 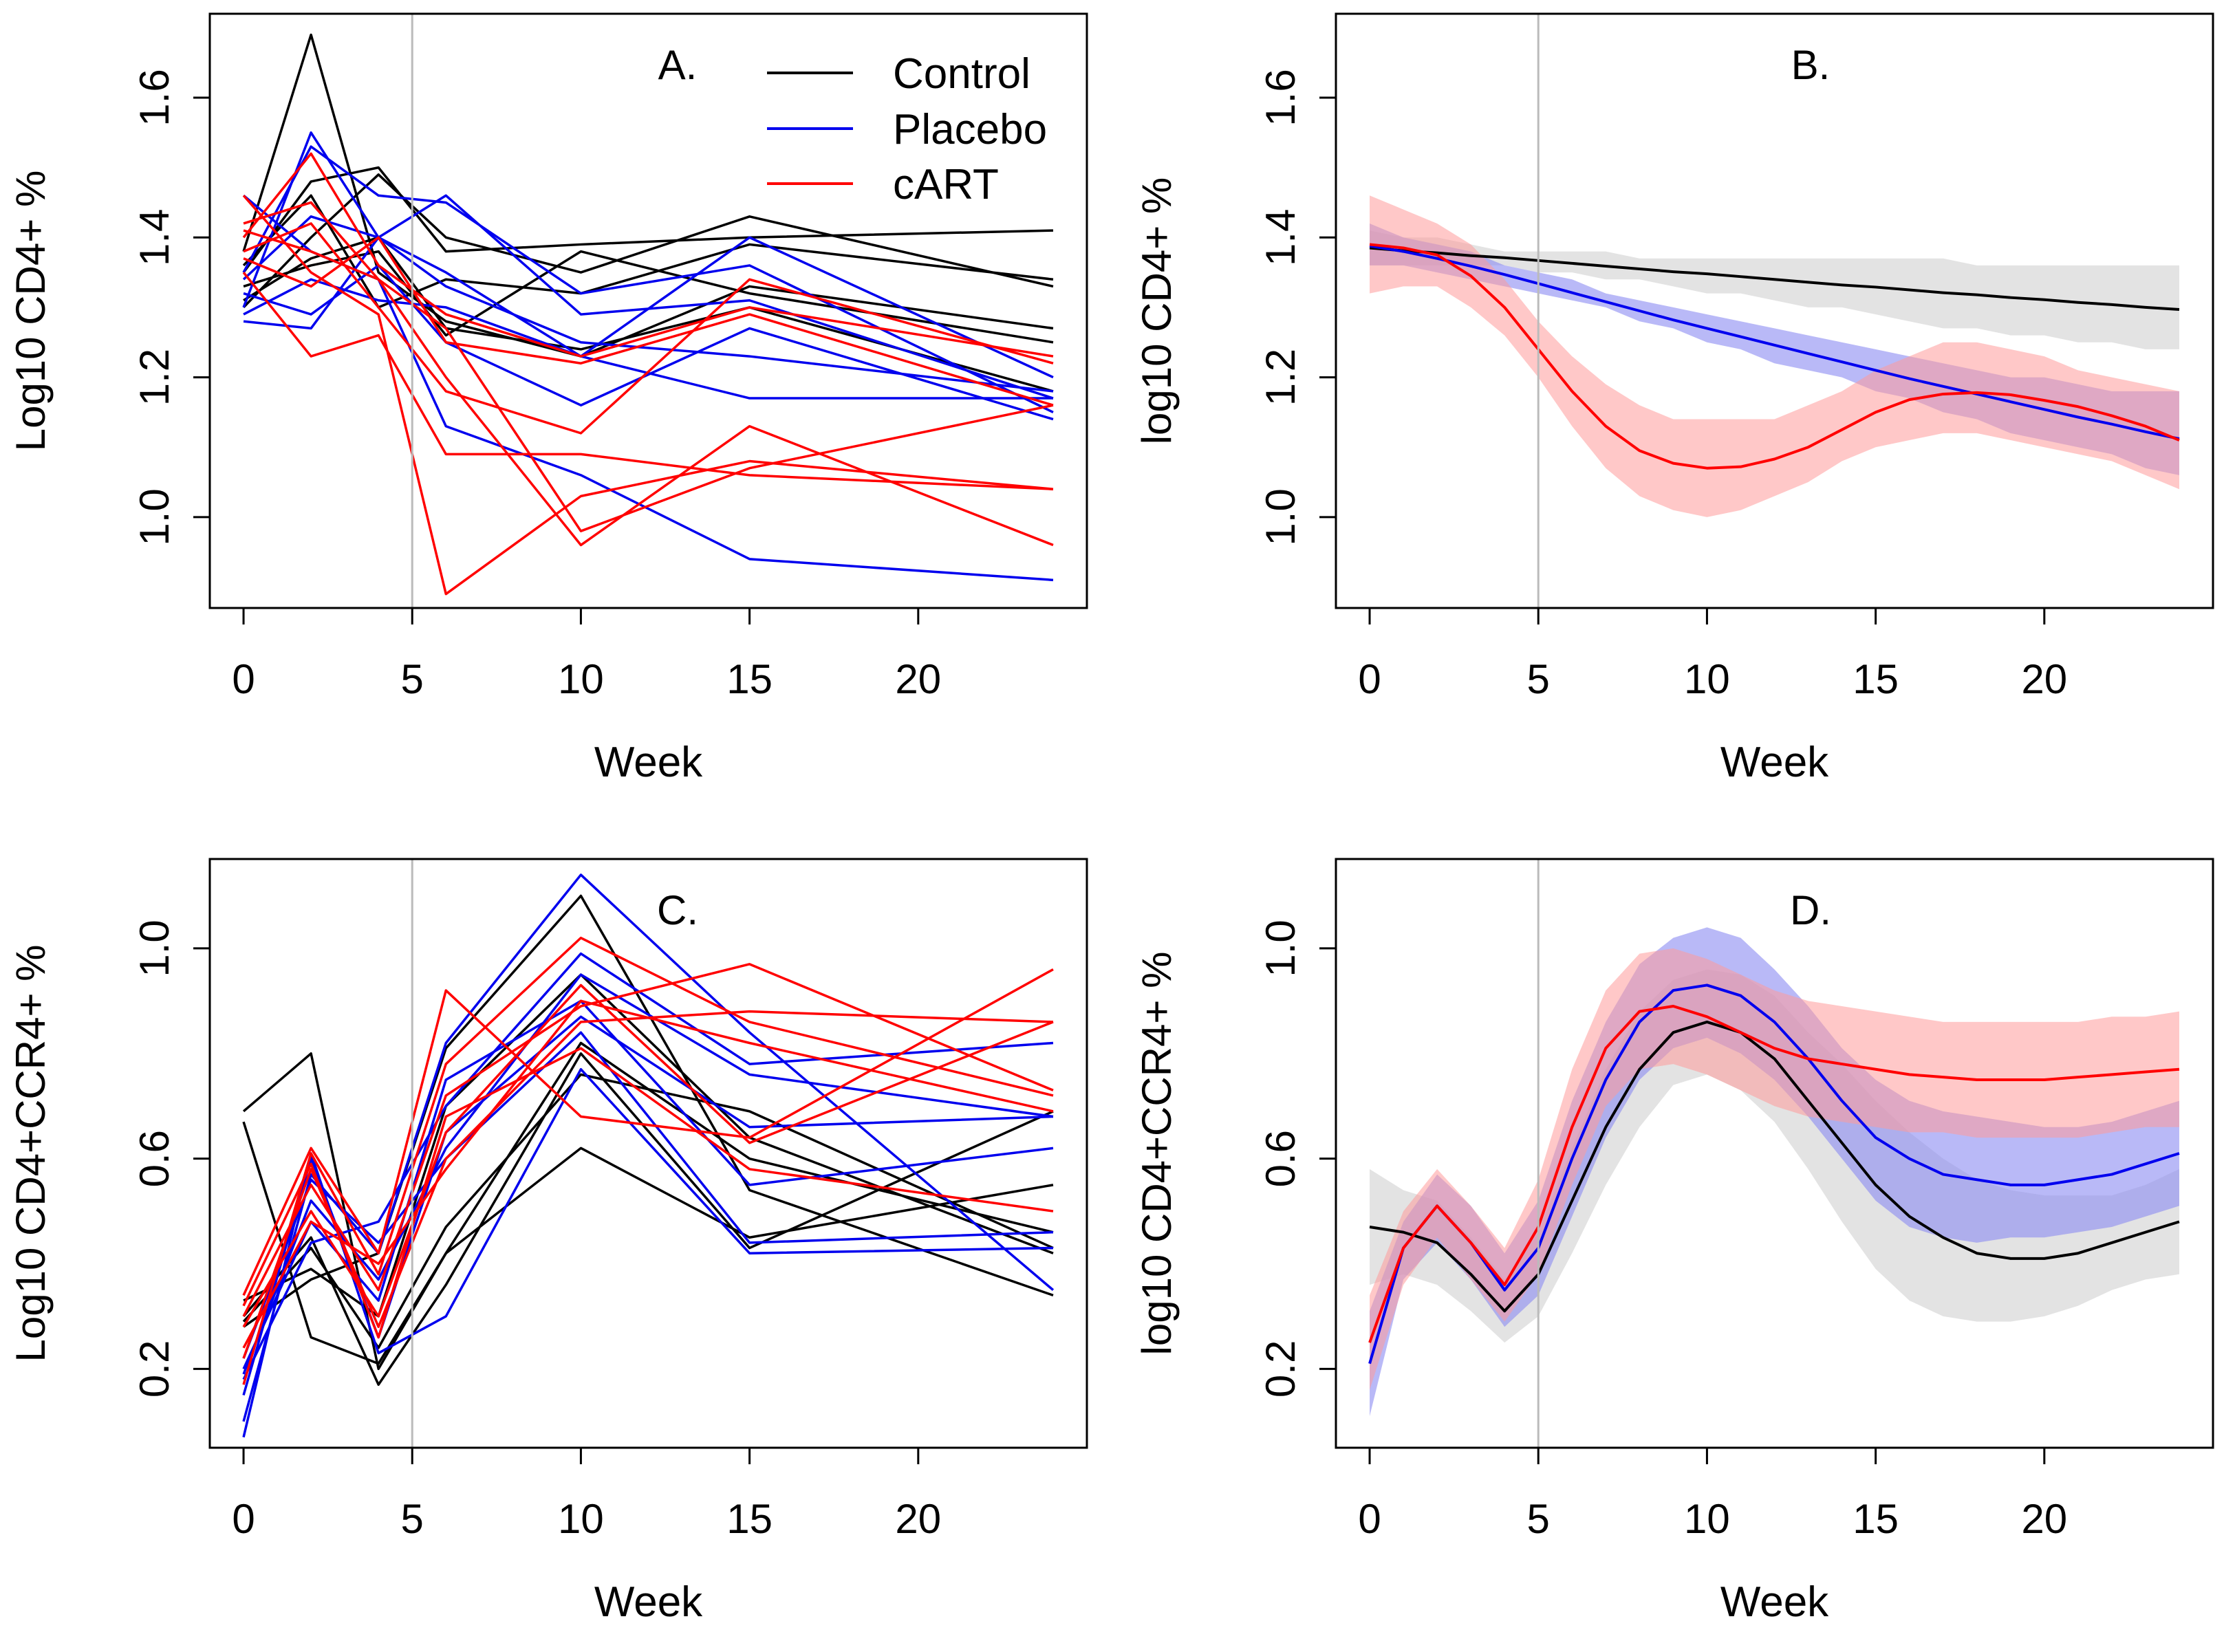 I want to click on panel-a-xtick-label: 20, so click(x=918, y=679).